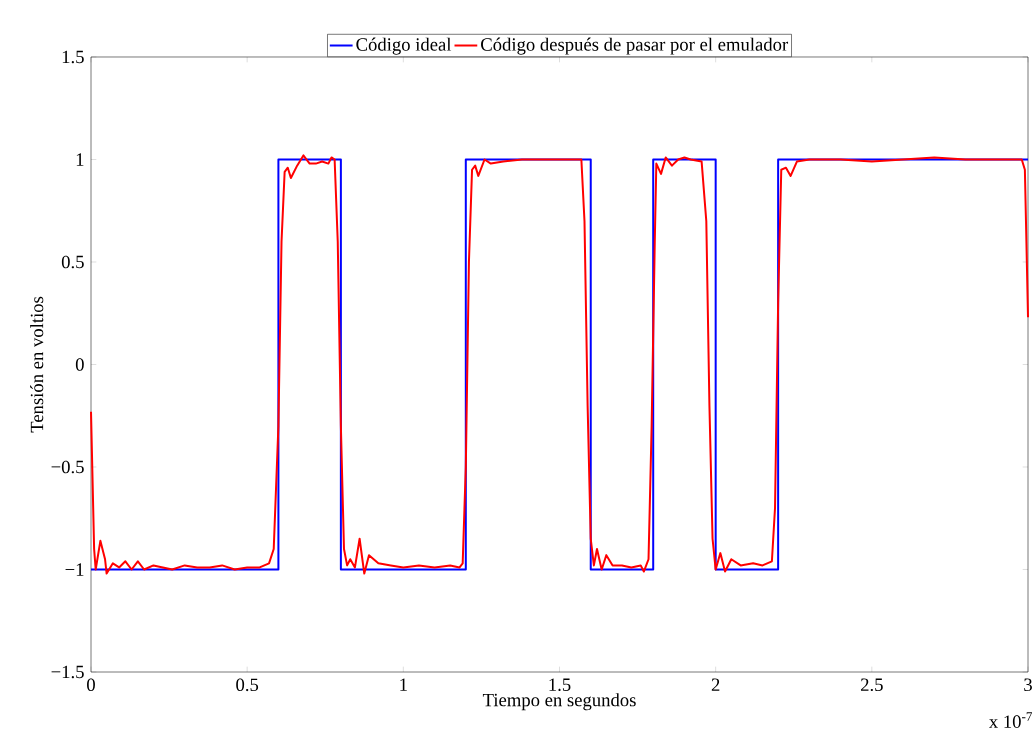 The width and height of the screenshot is (1032, 740). I want to click on x-tick-label: 2, so click(715, 684).